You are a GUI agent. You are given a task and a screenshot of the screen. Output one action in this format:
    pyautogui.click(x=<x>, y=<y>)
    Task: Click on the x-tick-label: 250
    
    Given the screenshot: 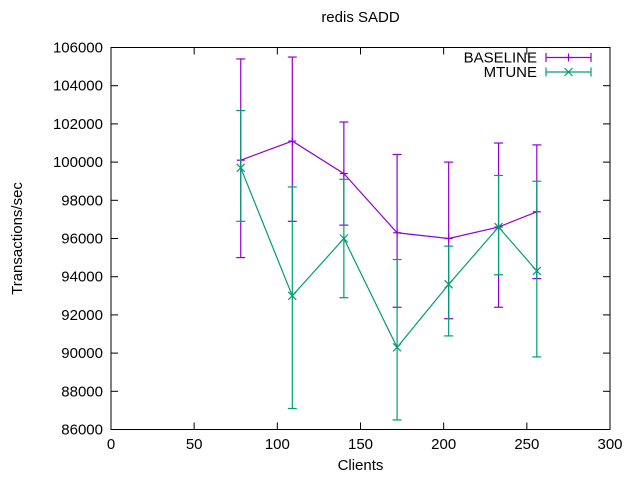 What is the action you would take?
    pyautogui.click(x=526, y=444)
    